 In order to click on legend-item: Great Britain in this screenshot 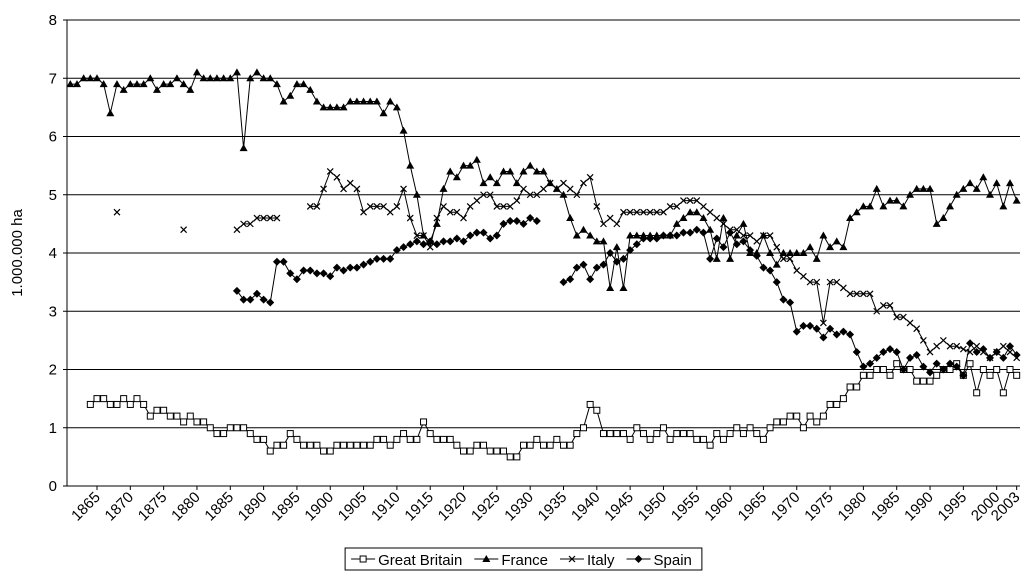, I will do `click(406, 560)`.